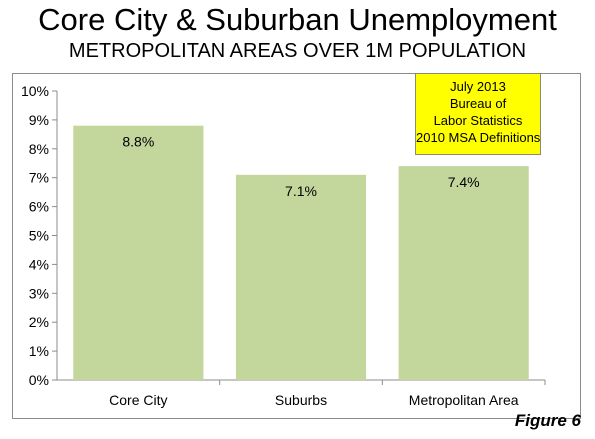  Describe the element at coordinates (301, 191) in the screenshot. I see `data-label: 7.1%` at that location.